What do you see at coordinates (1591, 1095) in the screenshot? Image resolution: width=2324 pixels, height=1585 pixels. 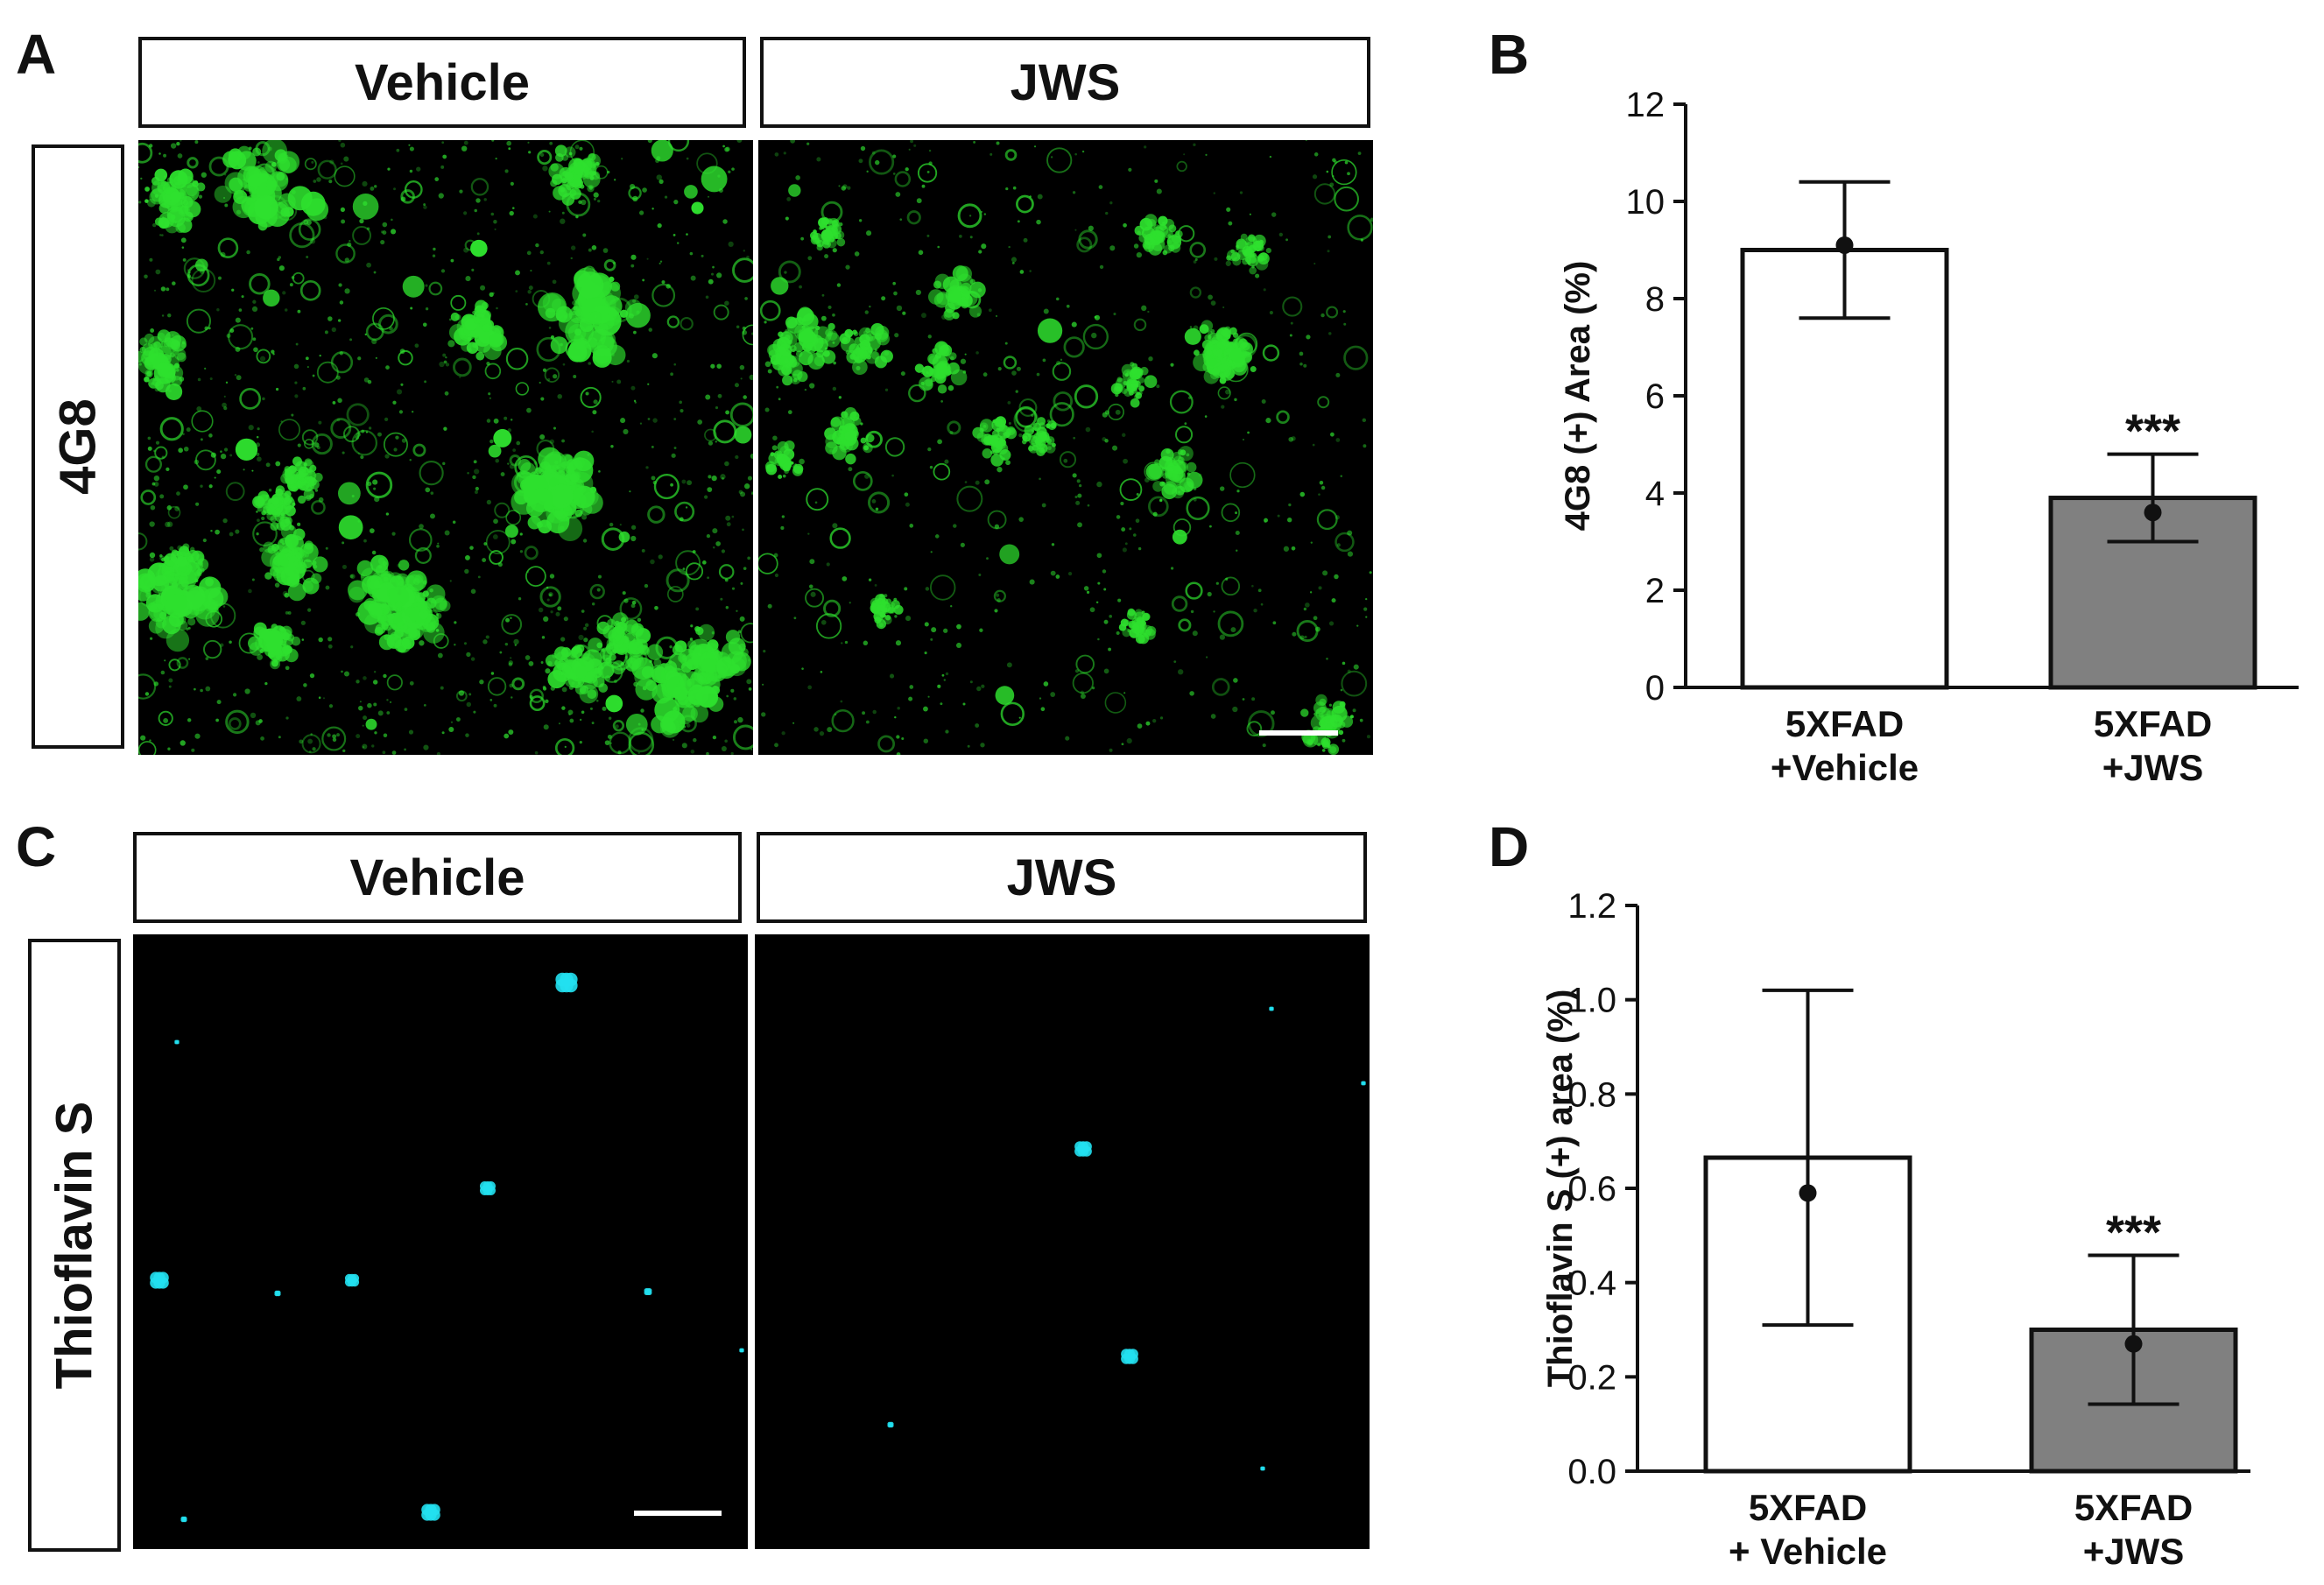 I see `y-tick-label: 0.8` at bounding box center [1591, 1095].